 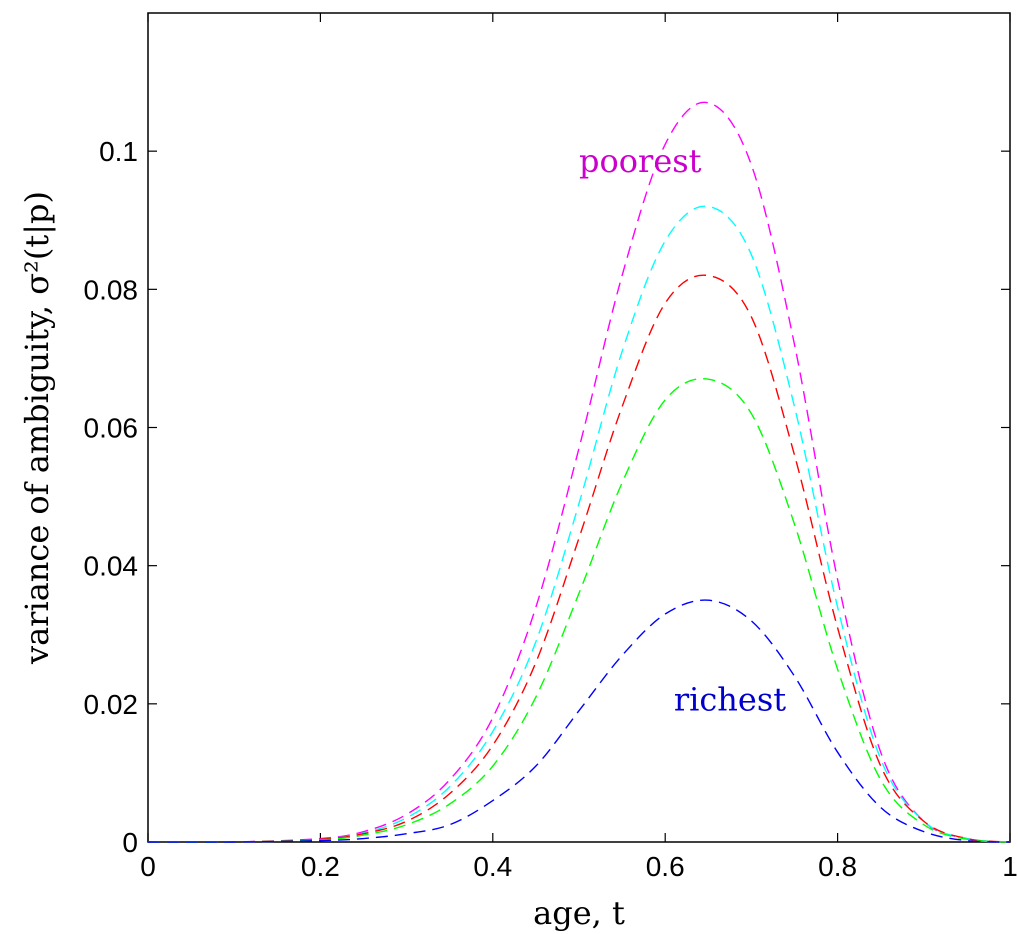 What do you see at coordinates (1010, 866) in the screenshot?
I see `x-tick-label: 1` at bounding box center [1010, 866].